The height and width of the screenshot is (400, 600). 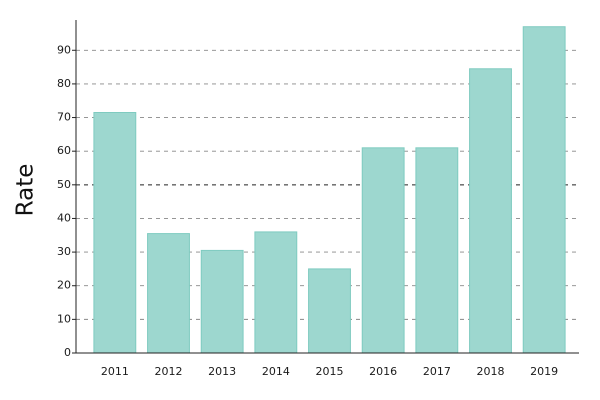 What do you see at coordinates (64, 285) in the screenshot?
I see `y-tick-label: 20` at bounding box center [64, 285].